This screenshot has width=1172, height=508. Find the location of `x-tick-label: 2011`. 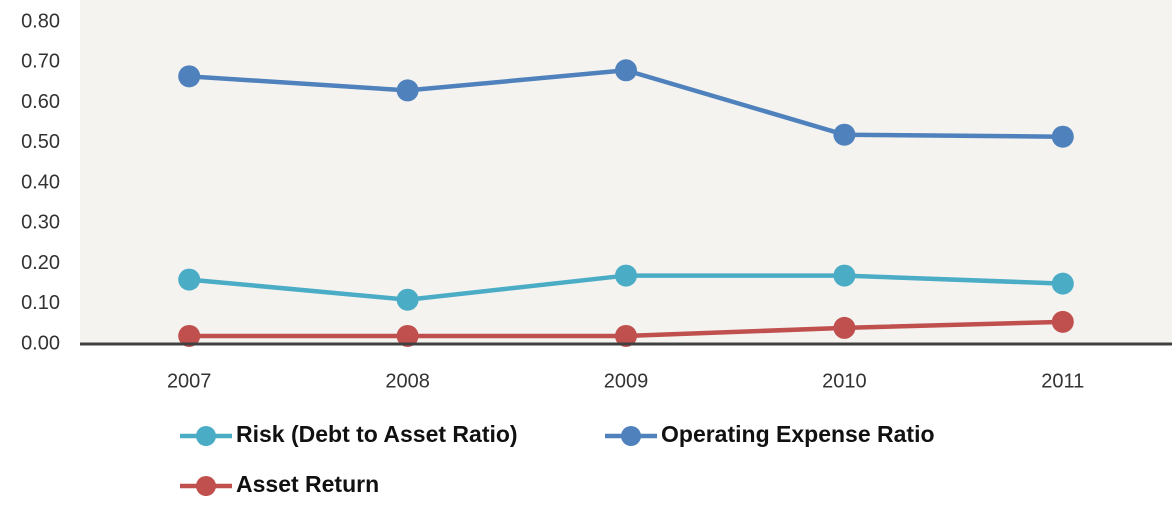

x-tick-label: 2011 is located at coordinates (1062, 381).